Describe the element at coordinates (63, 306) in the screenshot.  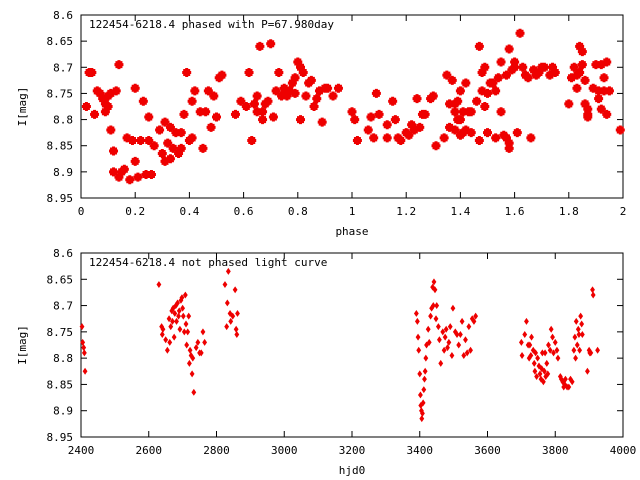
I see `unphased-y-tick-label: 8.7` at that location.